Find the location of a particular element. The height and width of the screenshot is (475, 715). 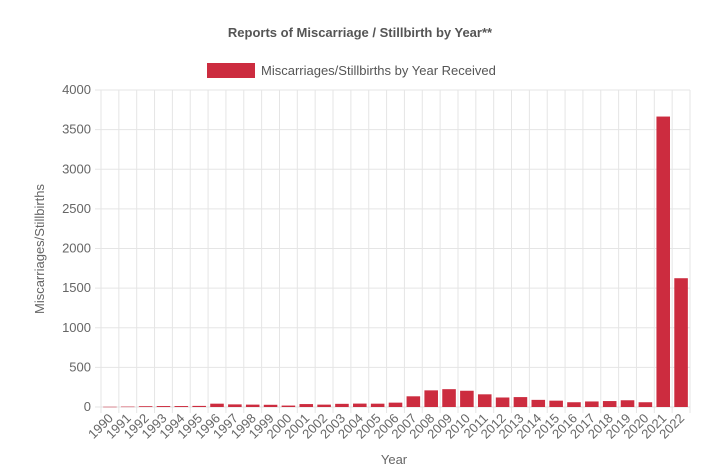

y-tick-label: 3000 is located at coordinates (76, 168).